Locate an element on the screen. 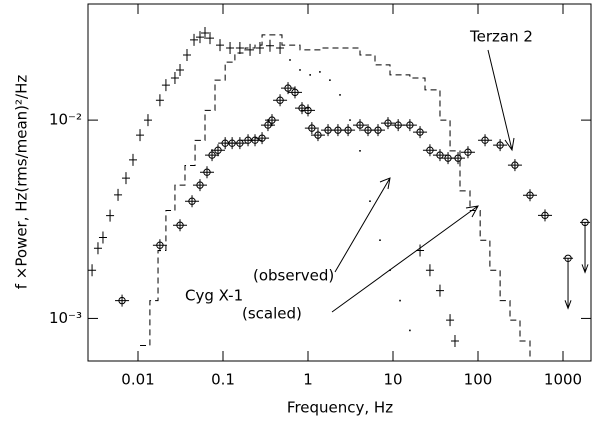 The width and height of the screenshot is (609, 421). x-tick-label: 0.01 is located at coordinates (137, 380).